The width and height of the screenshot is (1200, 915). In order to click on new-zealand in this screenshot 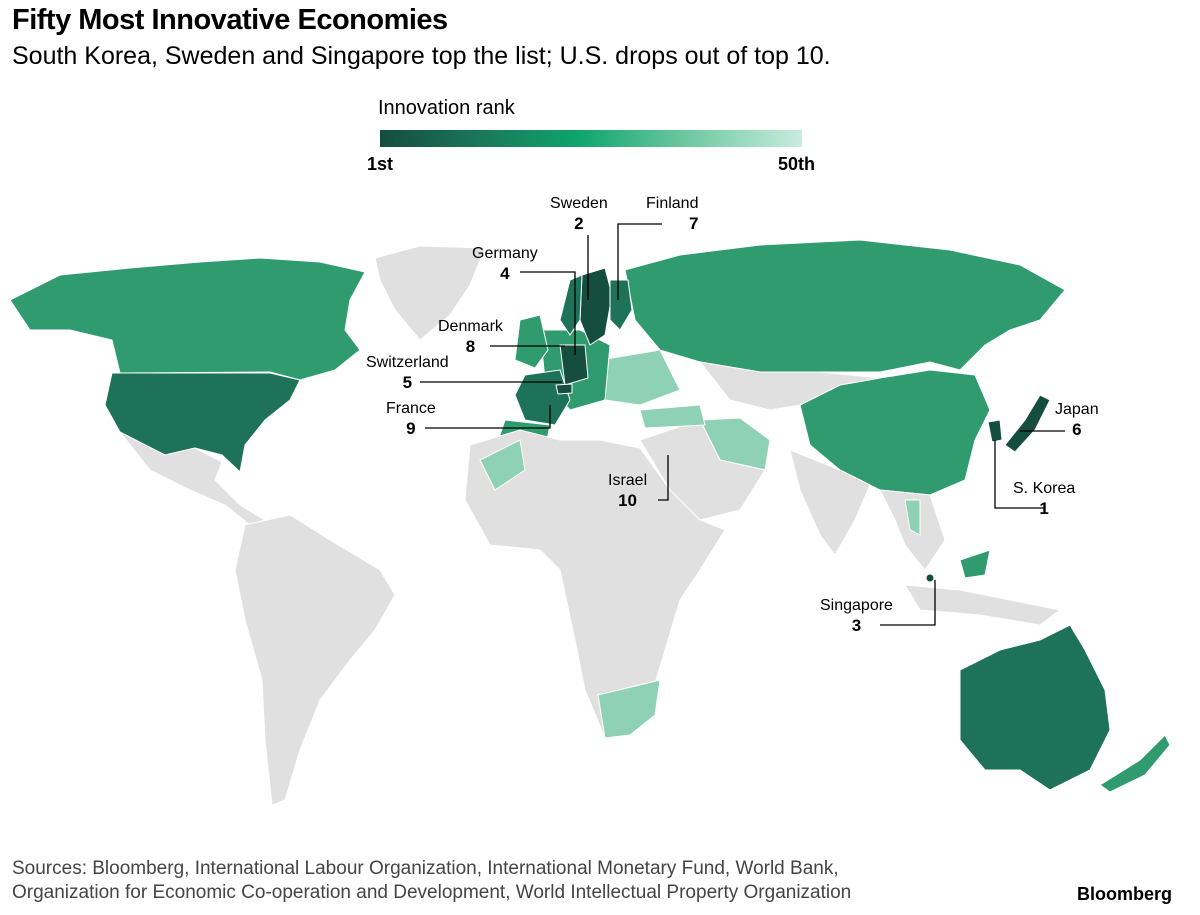, I will do `click(1135, 763)`.